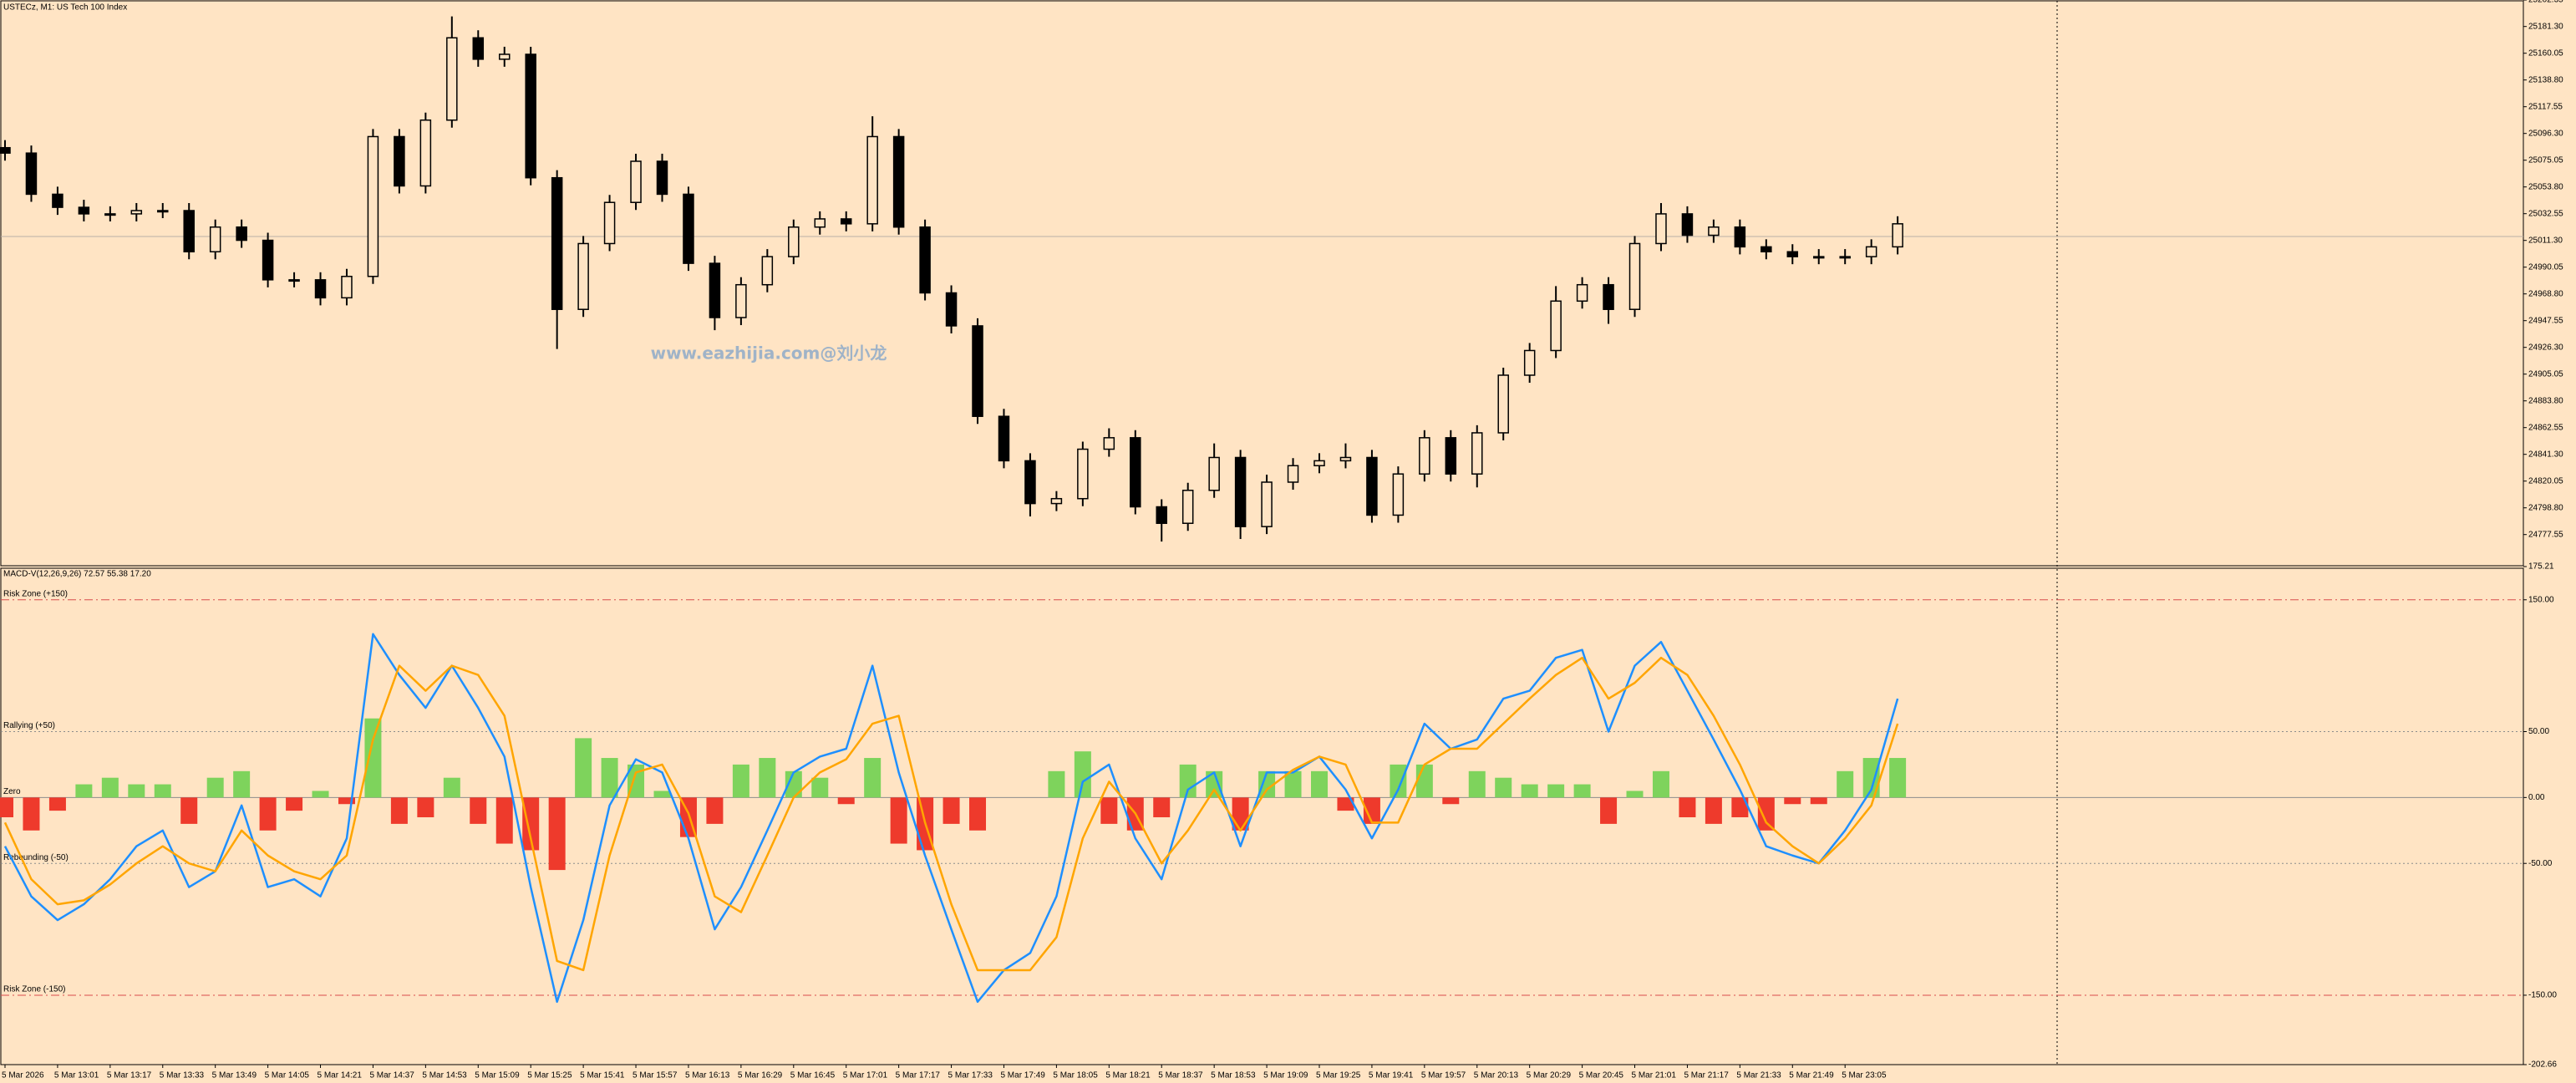  I want to click on y-tick-label: 25138.80, so click(2545, 79).